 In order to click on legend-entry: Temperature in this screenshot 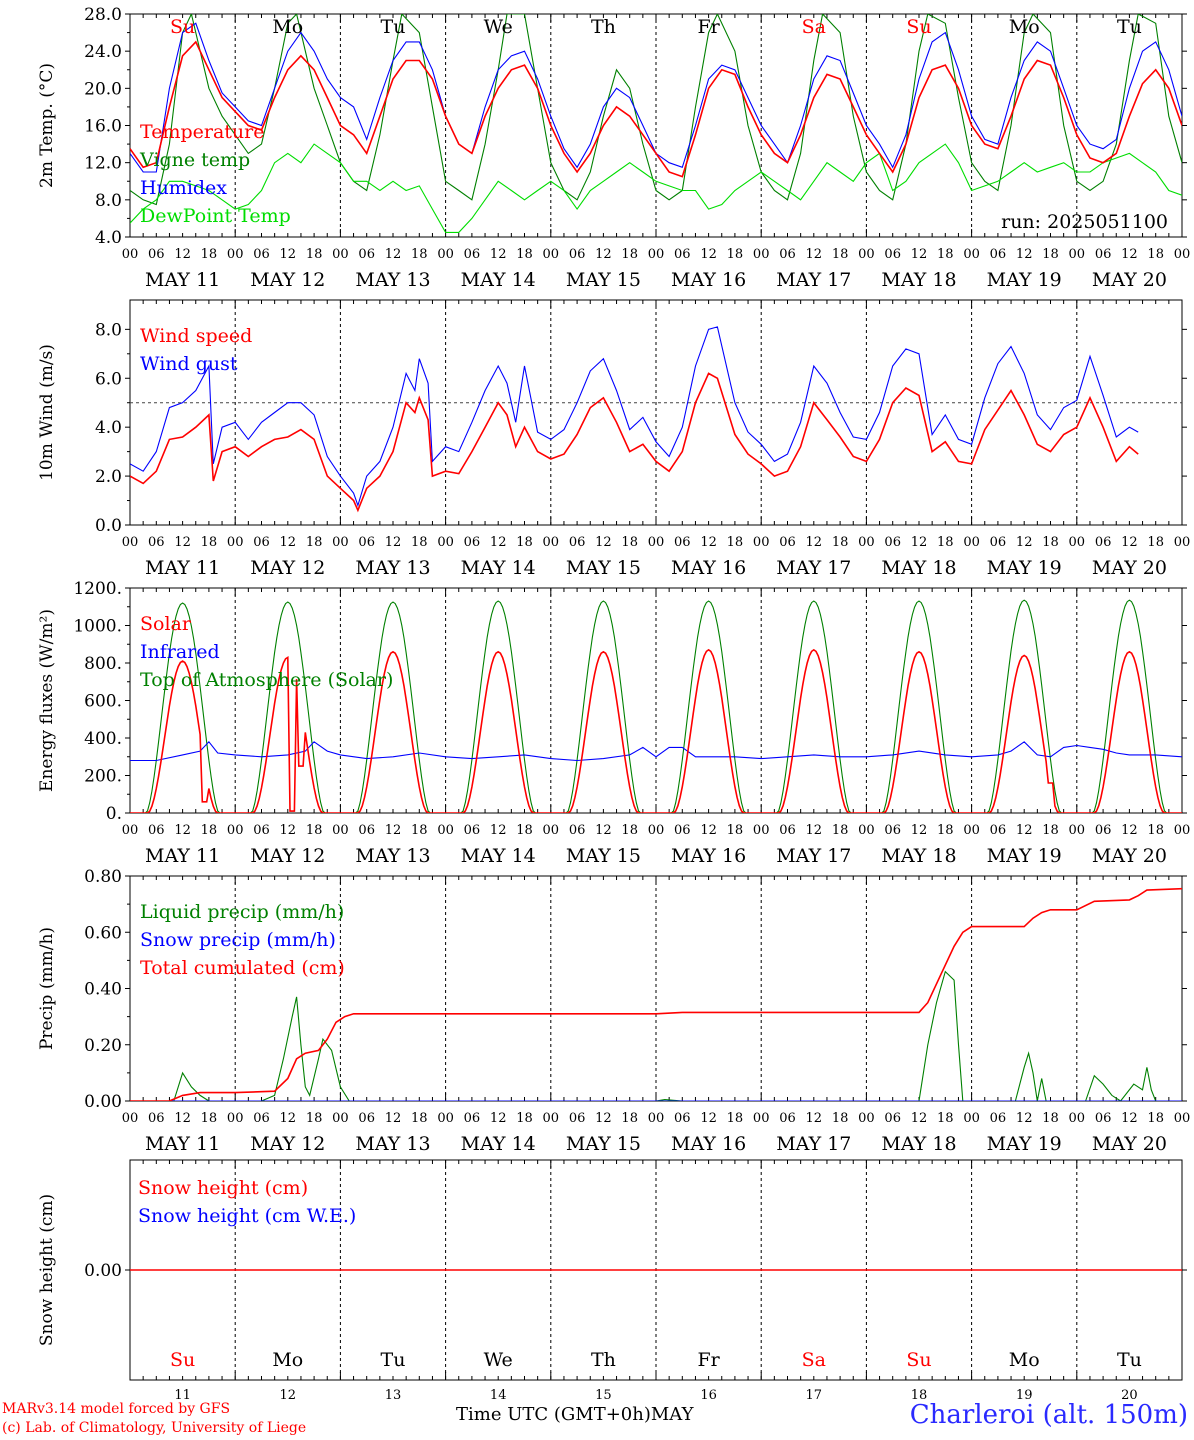, I will do `click(202, 132)`.